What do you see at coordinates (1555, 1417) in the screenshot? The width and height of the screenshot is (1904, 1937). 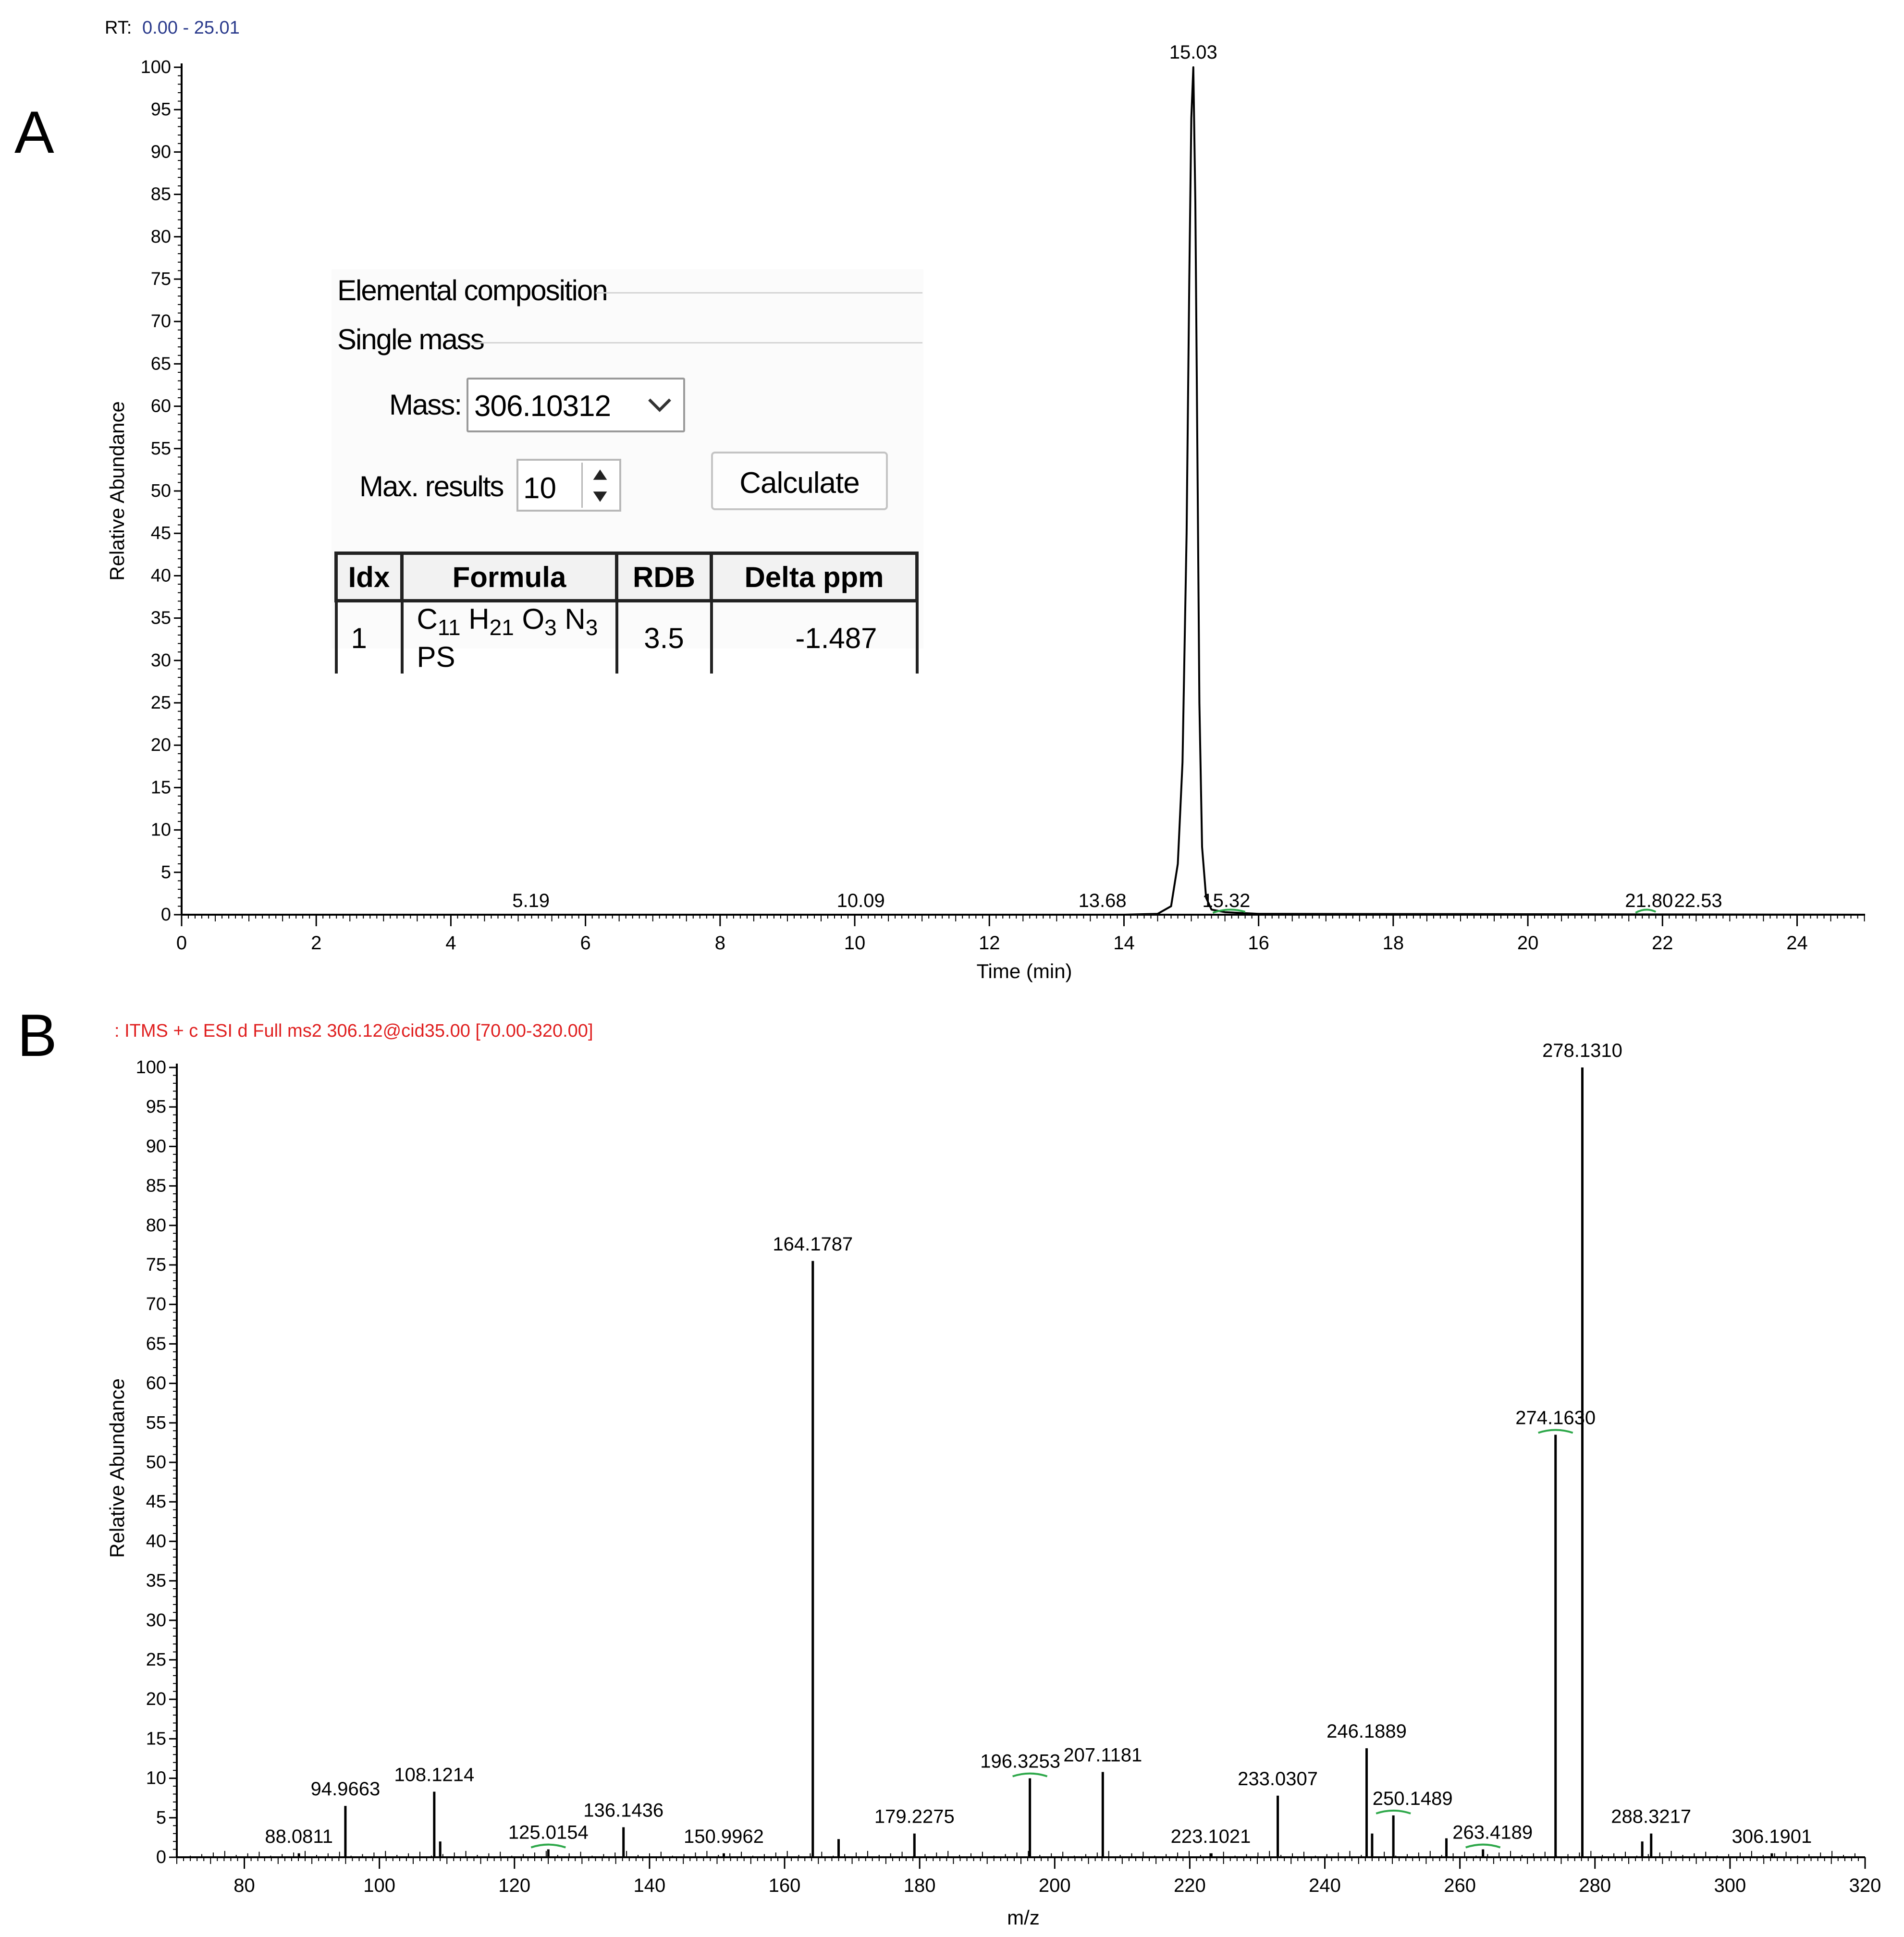 I see `peak-label-274-1630: 274.1630` at bounding box center [1555, 1417].